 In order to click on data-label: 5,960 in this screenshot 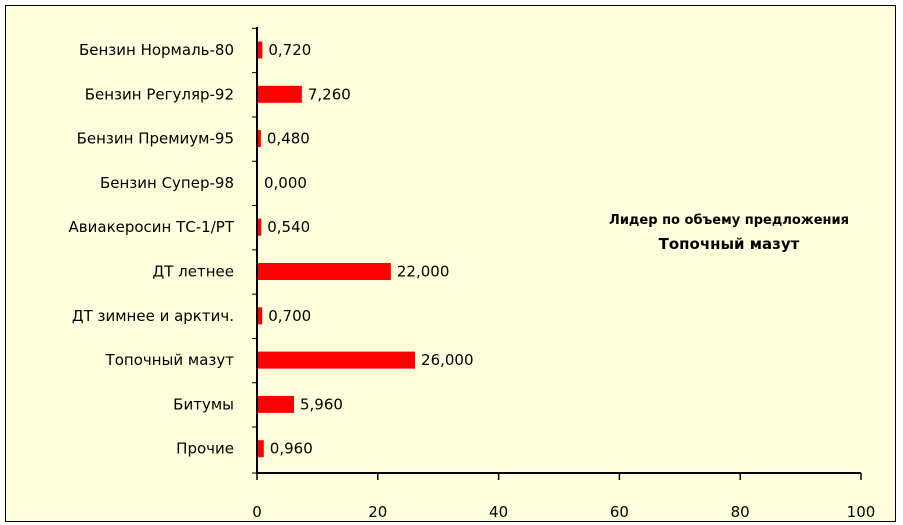, I will do `click(321, 404)`.